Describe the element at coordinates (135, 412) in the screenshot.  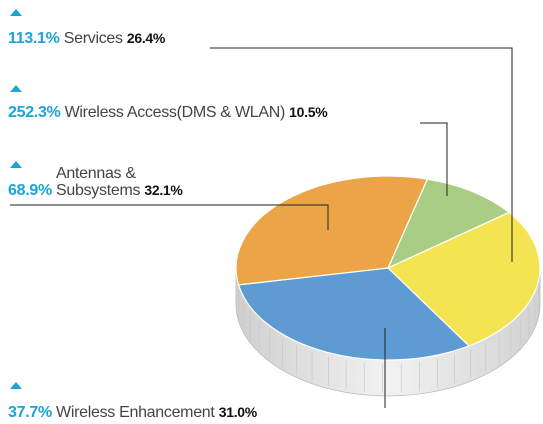
I see `category-label: Wireless Enhancement` at that location.